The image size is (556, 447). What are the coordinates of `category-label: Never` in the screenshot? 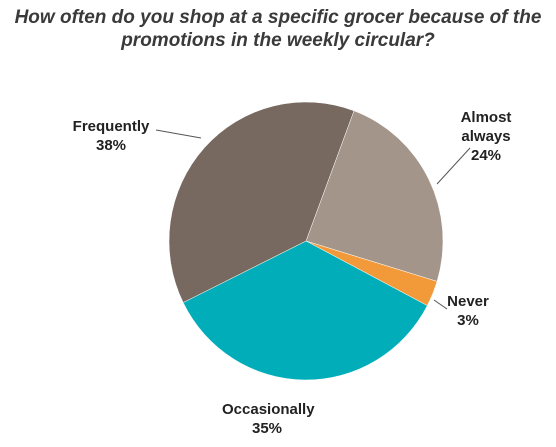 It's located at (468, 301).